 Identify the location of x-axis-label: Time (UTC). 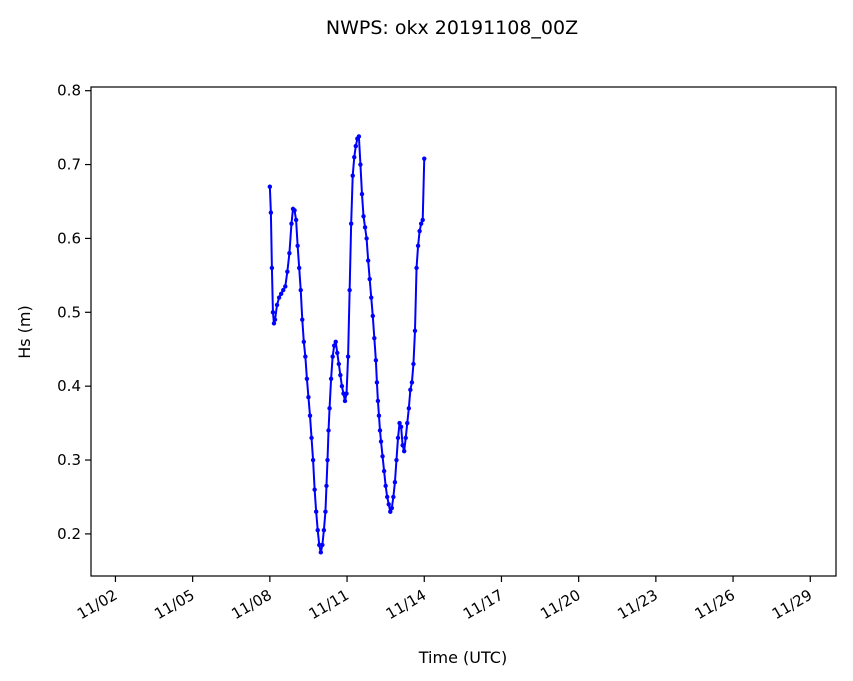
(462, 657).